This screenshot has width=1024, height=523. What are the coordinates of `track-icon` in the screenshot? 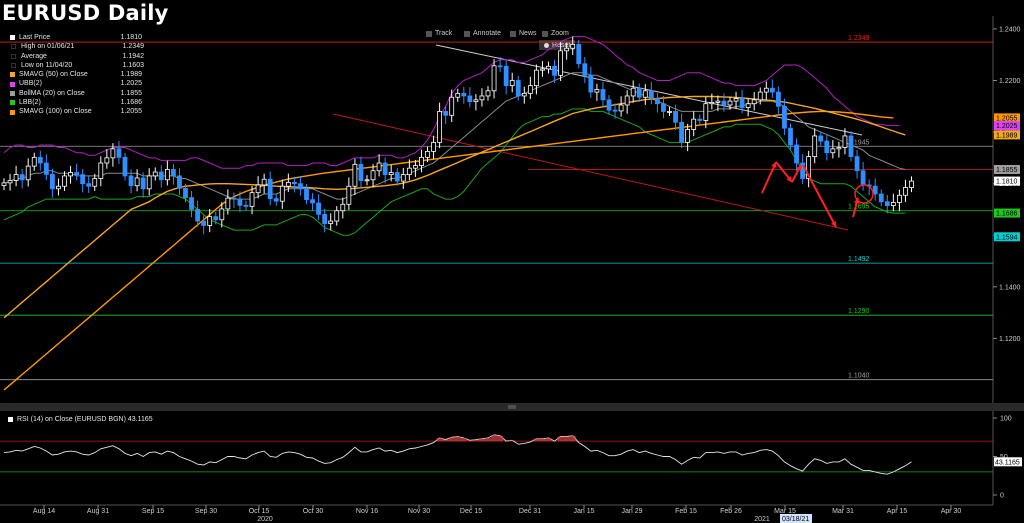 It's located at (429, 33).